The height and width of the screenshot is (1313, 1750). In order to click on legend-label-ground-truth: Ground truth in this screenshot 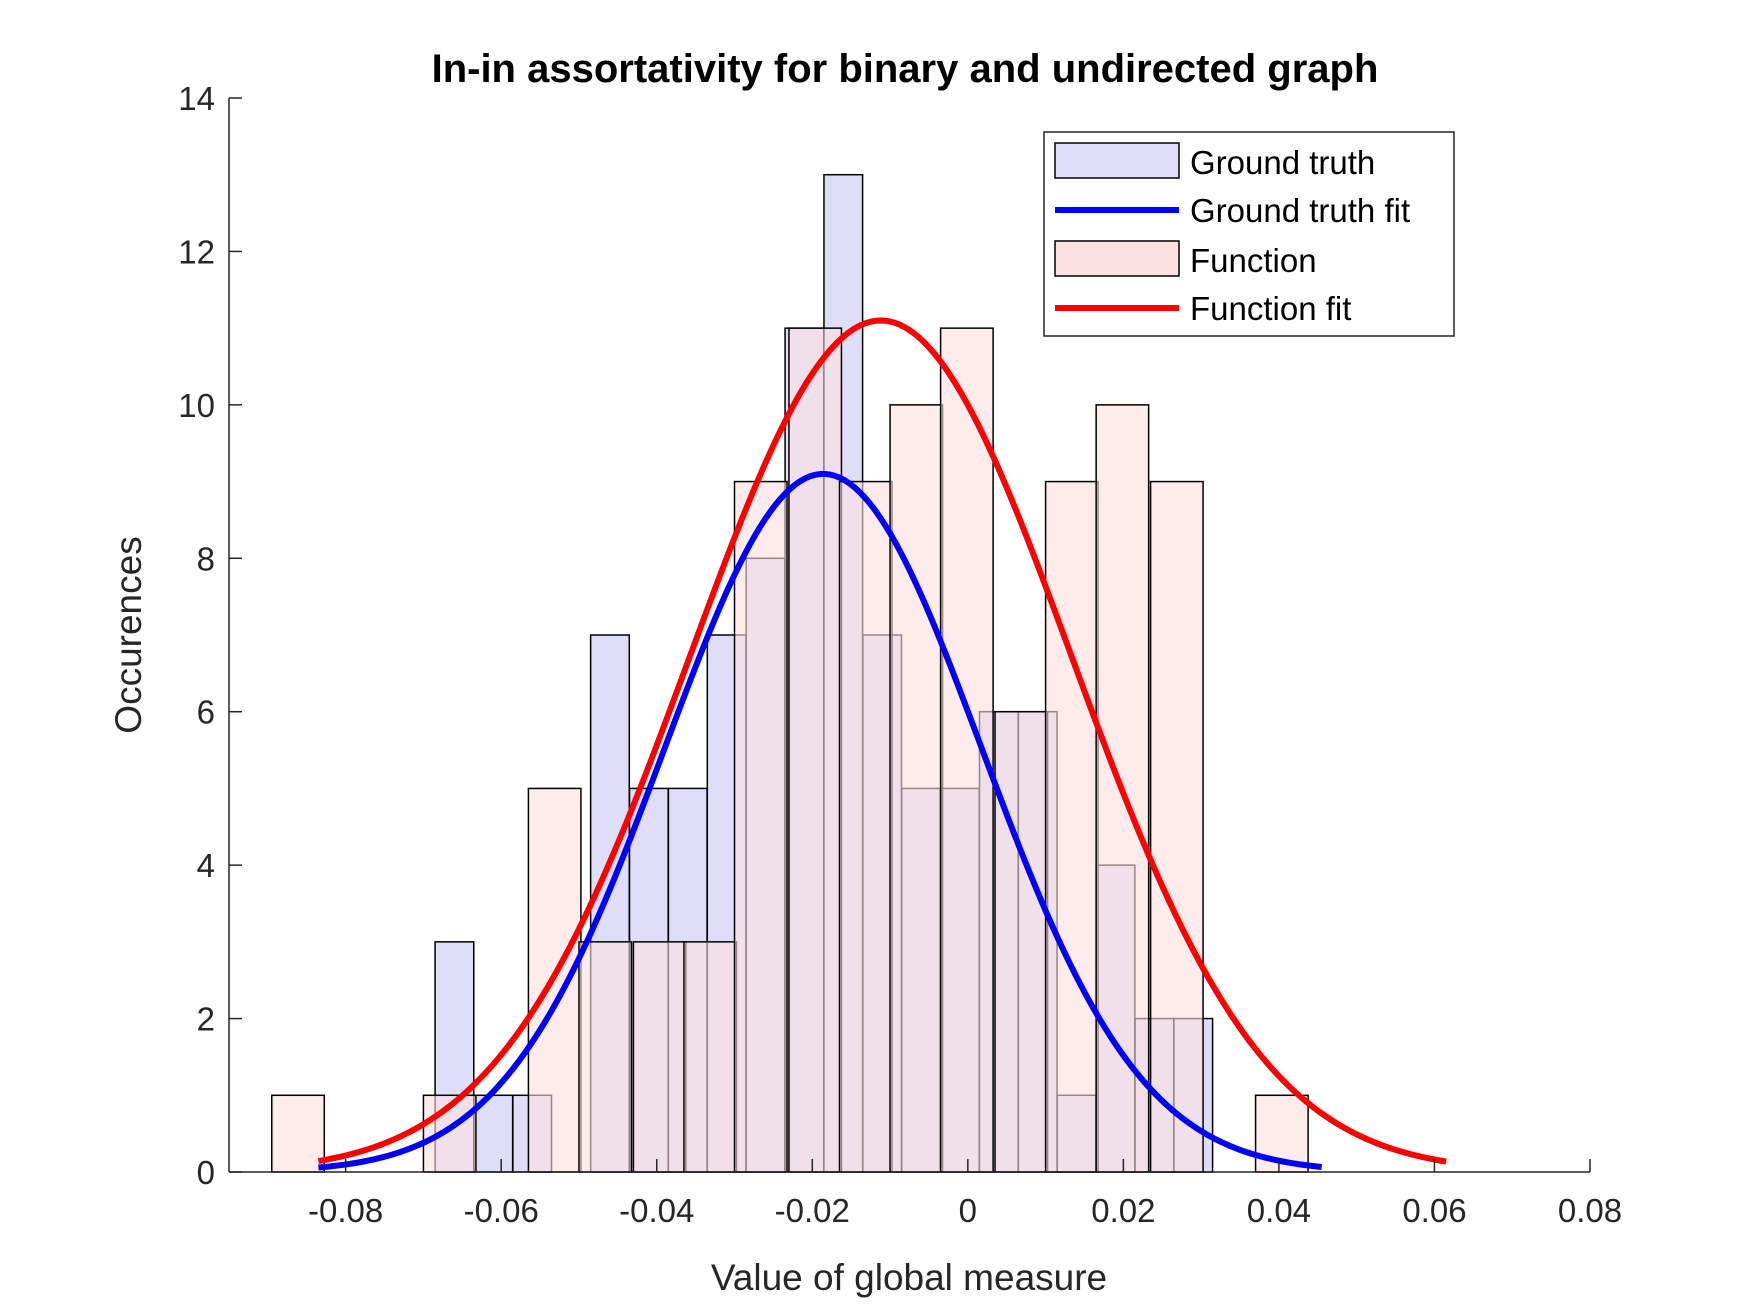, I will do `click(1282, 162)`.